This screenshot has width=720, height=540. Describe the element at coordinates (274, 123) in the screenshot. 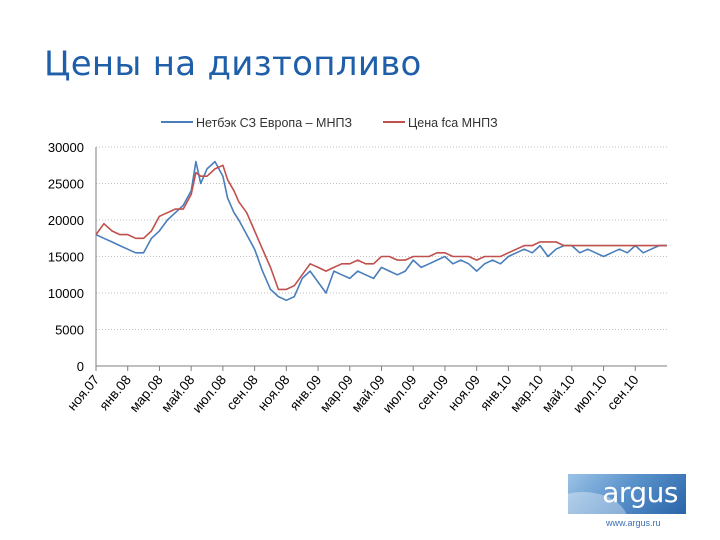

I see `legend-label-netback: Нетбэк СЗ Европа – МНПЗ` at that location.